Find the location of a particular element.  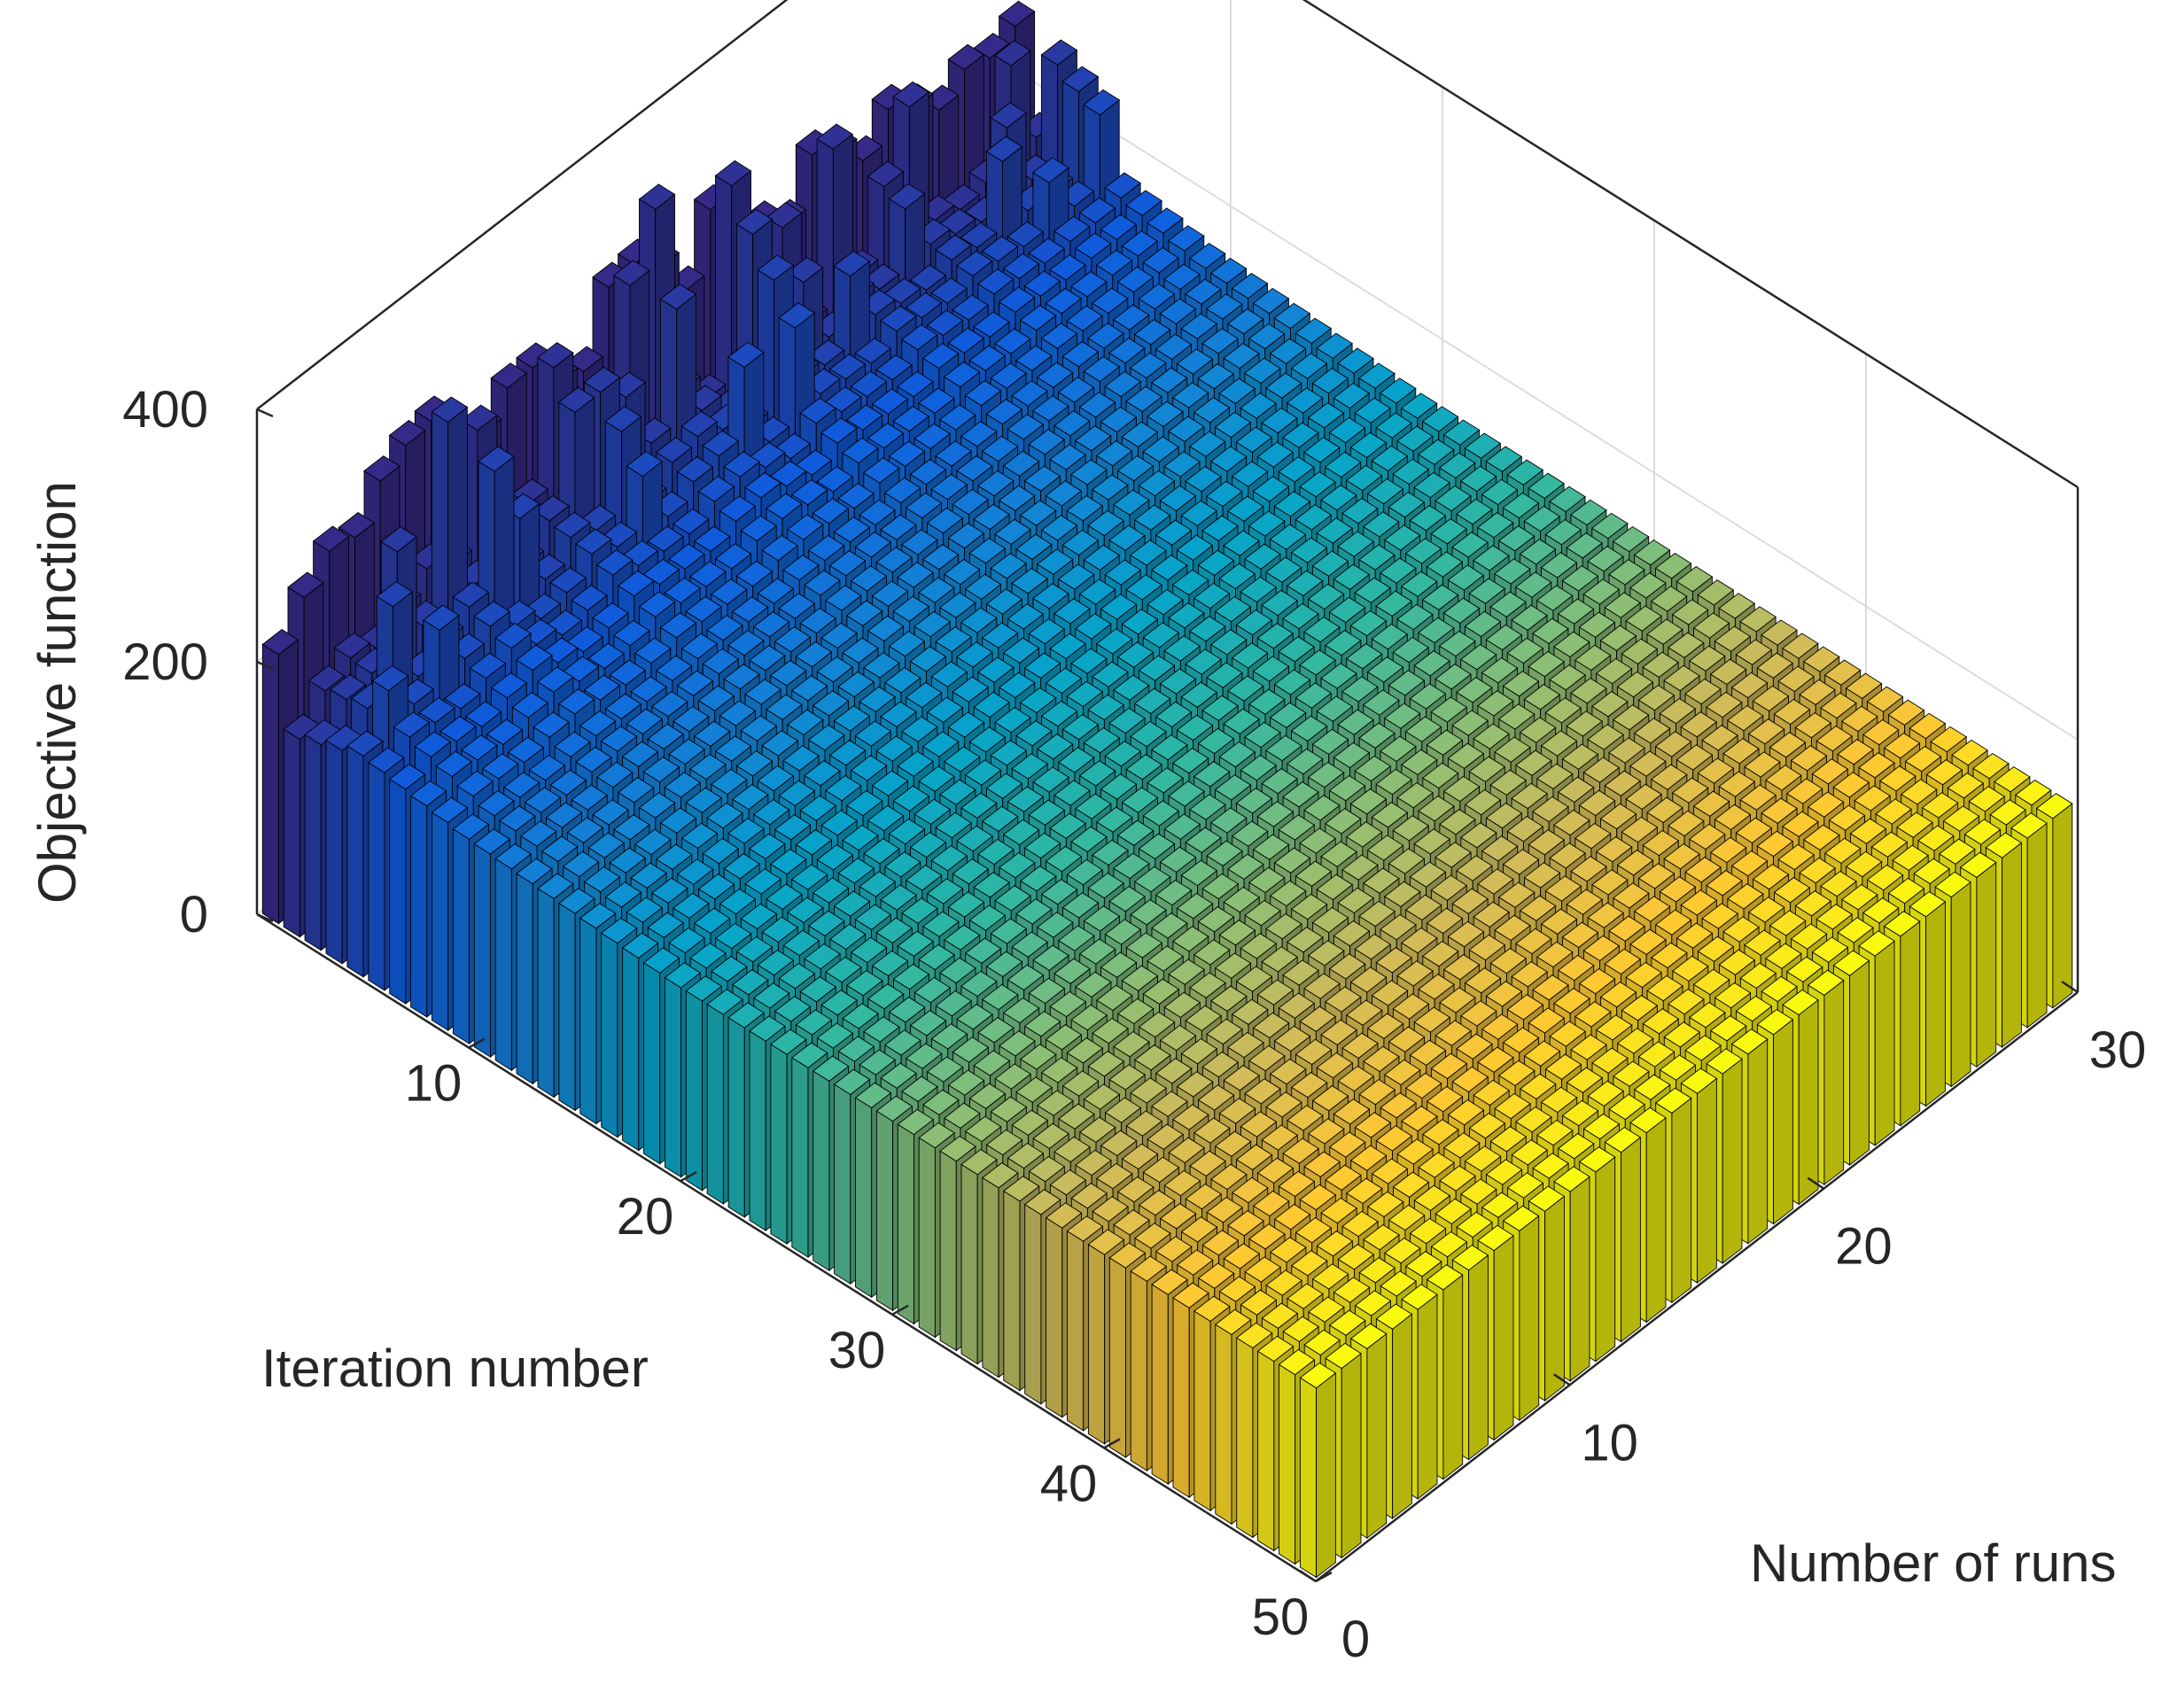

x-tick-label-20: 20 is located at coordinates (645, 1217).